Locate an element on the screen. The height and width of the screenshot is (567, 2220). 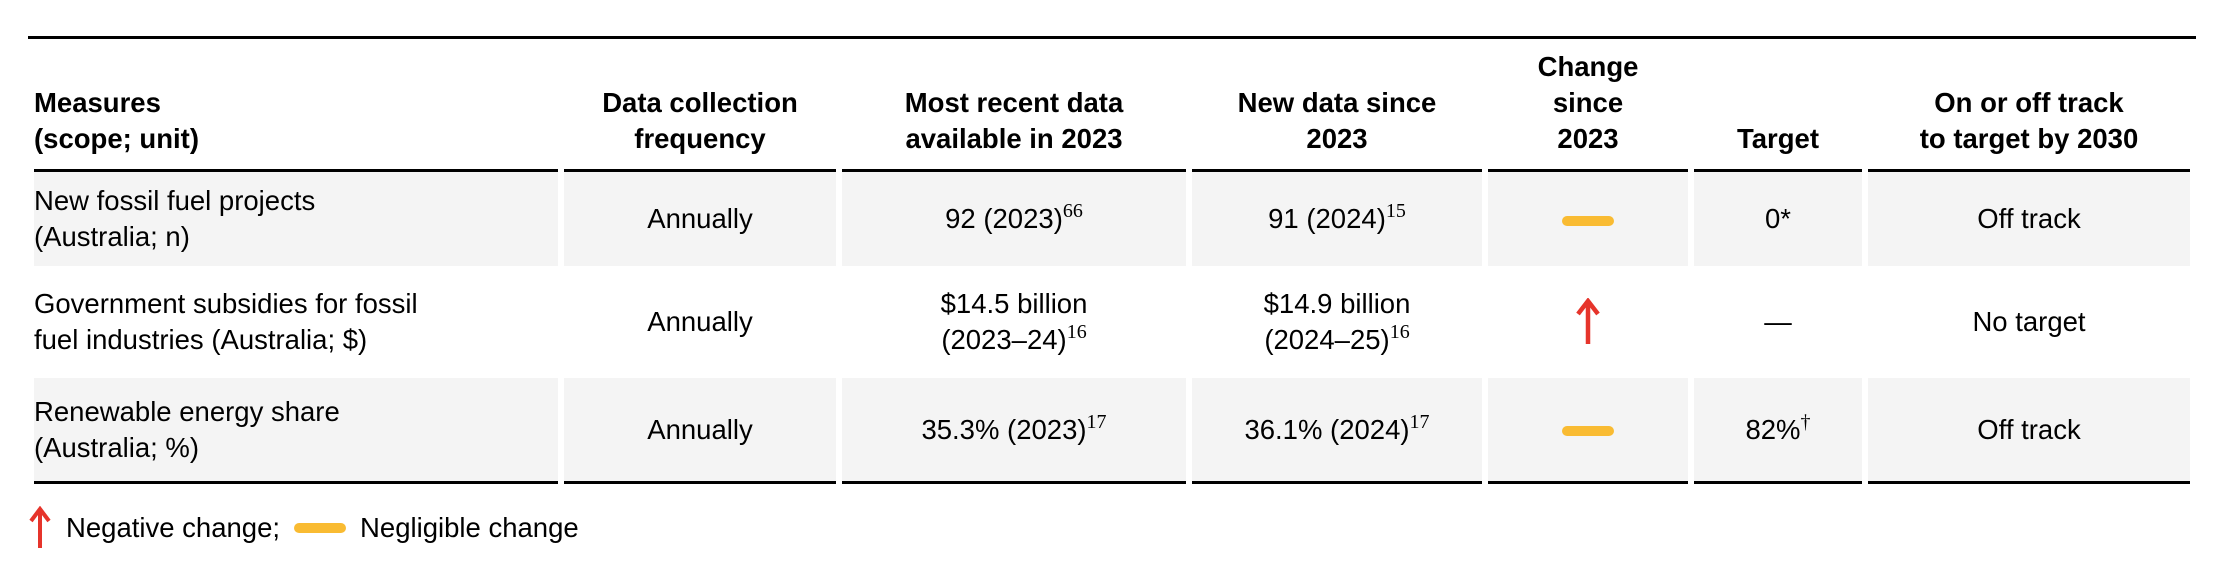
cell-most-recent: 35.3% (2023)17 is located at coordinates (1014, 431).